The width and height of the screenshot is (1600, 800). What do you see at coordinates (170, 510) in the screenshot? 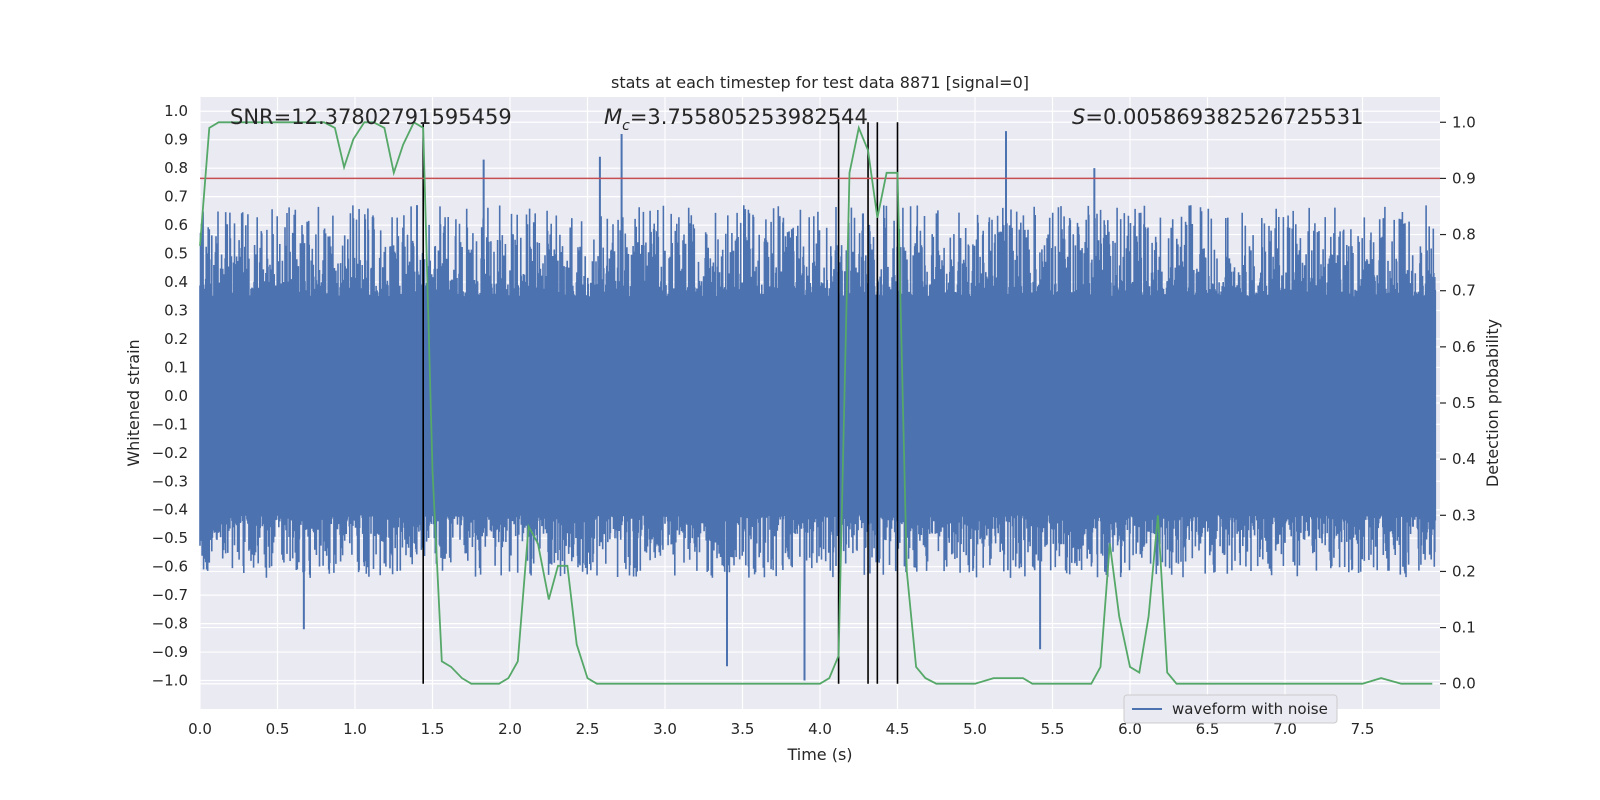
I see `left-y-tick-label: −0.4` at bounding box center [170, 510].